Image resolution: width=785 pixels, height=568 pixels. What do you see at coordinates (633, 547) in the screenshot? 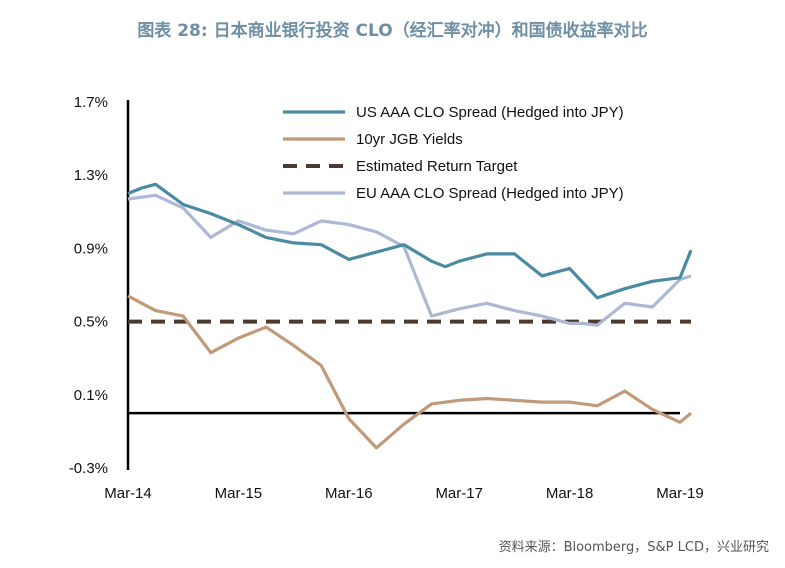
I see `source-note: 资料来源：Bloomberg，S&P LCD，兴业研究` at bounding box center [633, 547].